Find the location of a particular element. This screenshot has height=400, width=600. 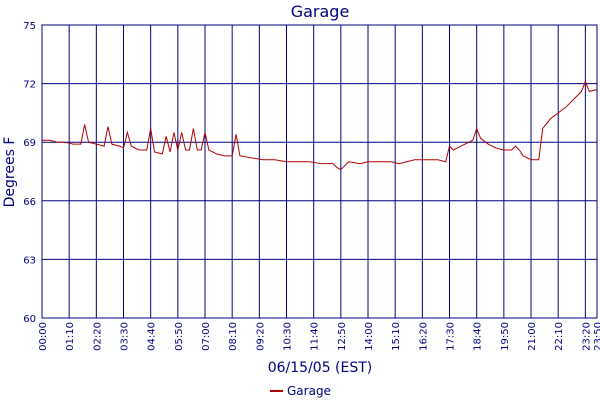

x-tick-label: 17:30 is located at coordinates (451, 336).